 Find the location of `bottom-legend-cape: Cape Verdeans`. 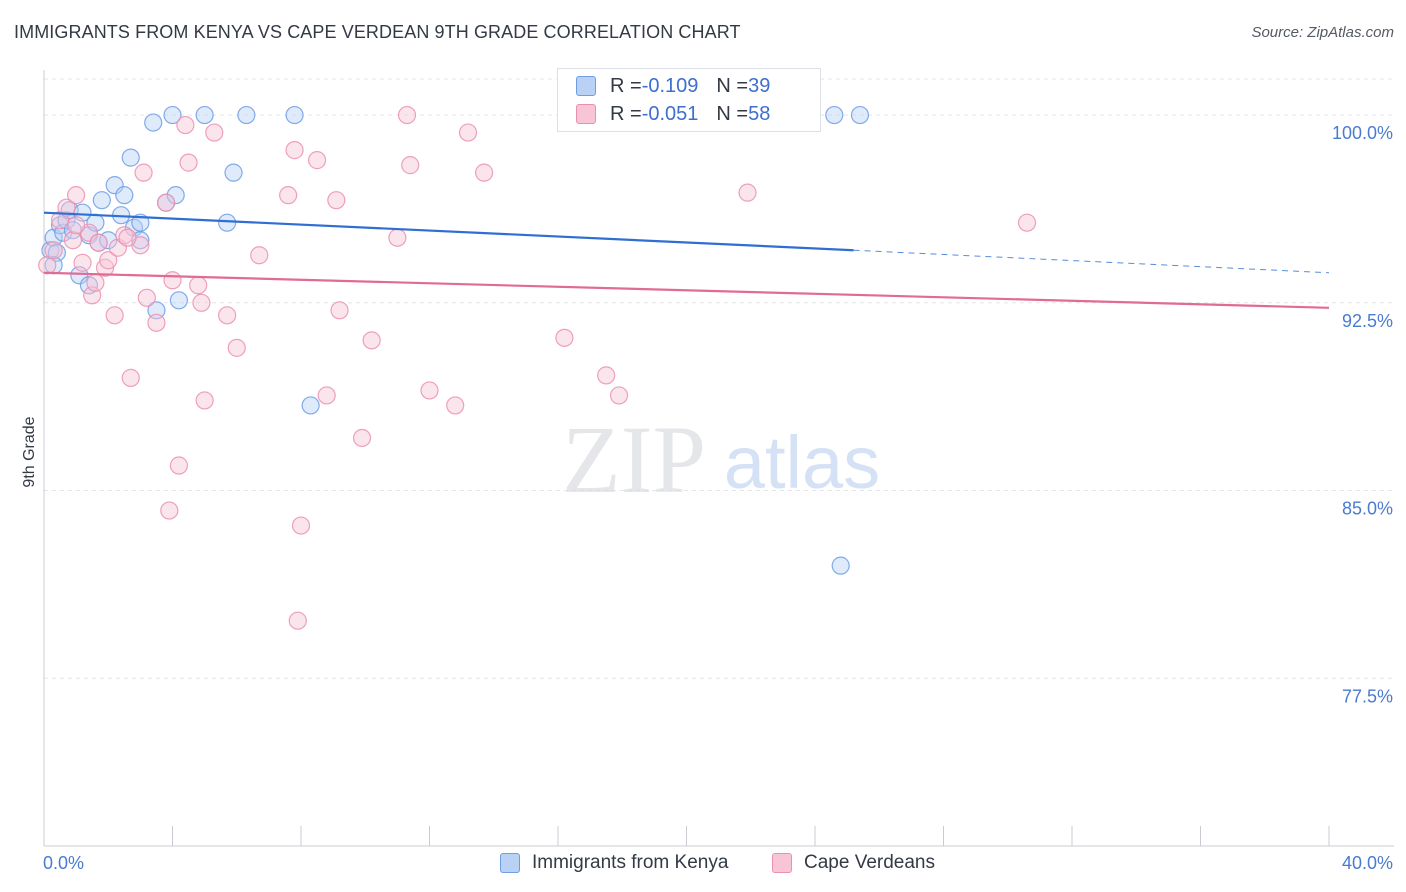

bottom-legend-cape: Cape Verdeans is located at coordinates (853, 863).